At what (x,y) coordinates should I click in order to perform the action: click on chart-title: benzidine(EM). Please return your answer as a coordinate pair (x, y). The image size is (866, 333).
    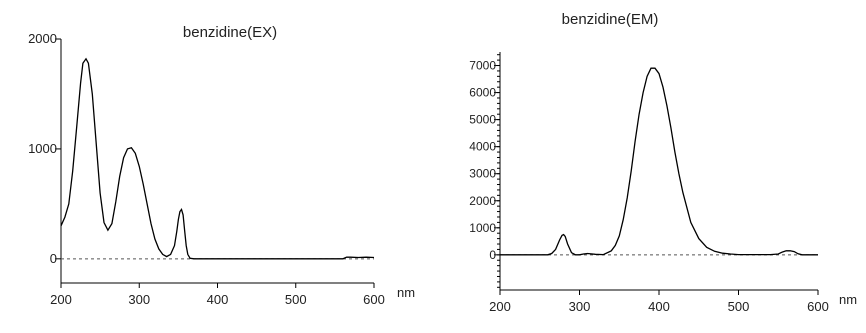
    Looking at the image, I should click on (610, 19).